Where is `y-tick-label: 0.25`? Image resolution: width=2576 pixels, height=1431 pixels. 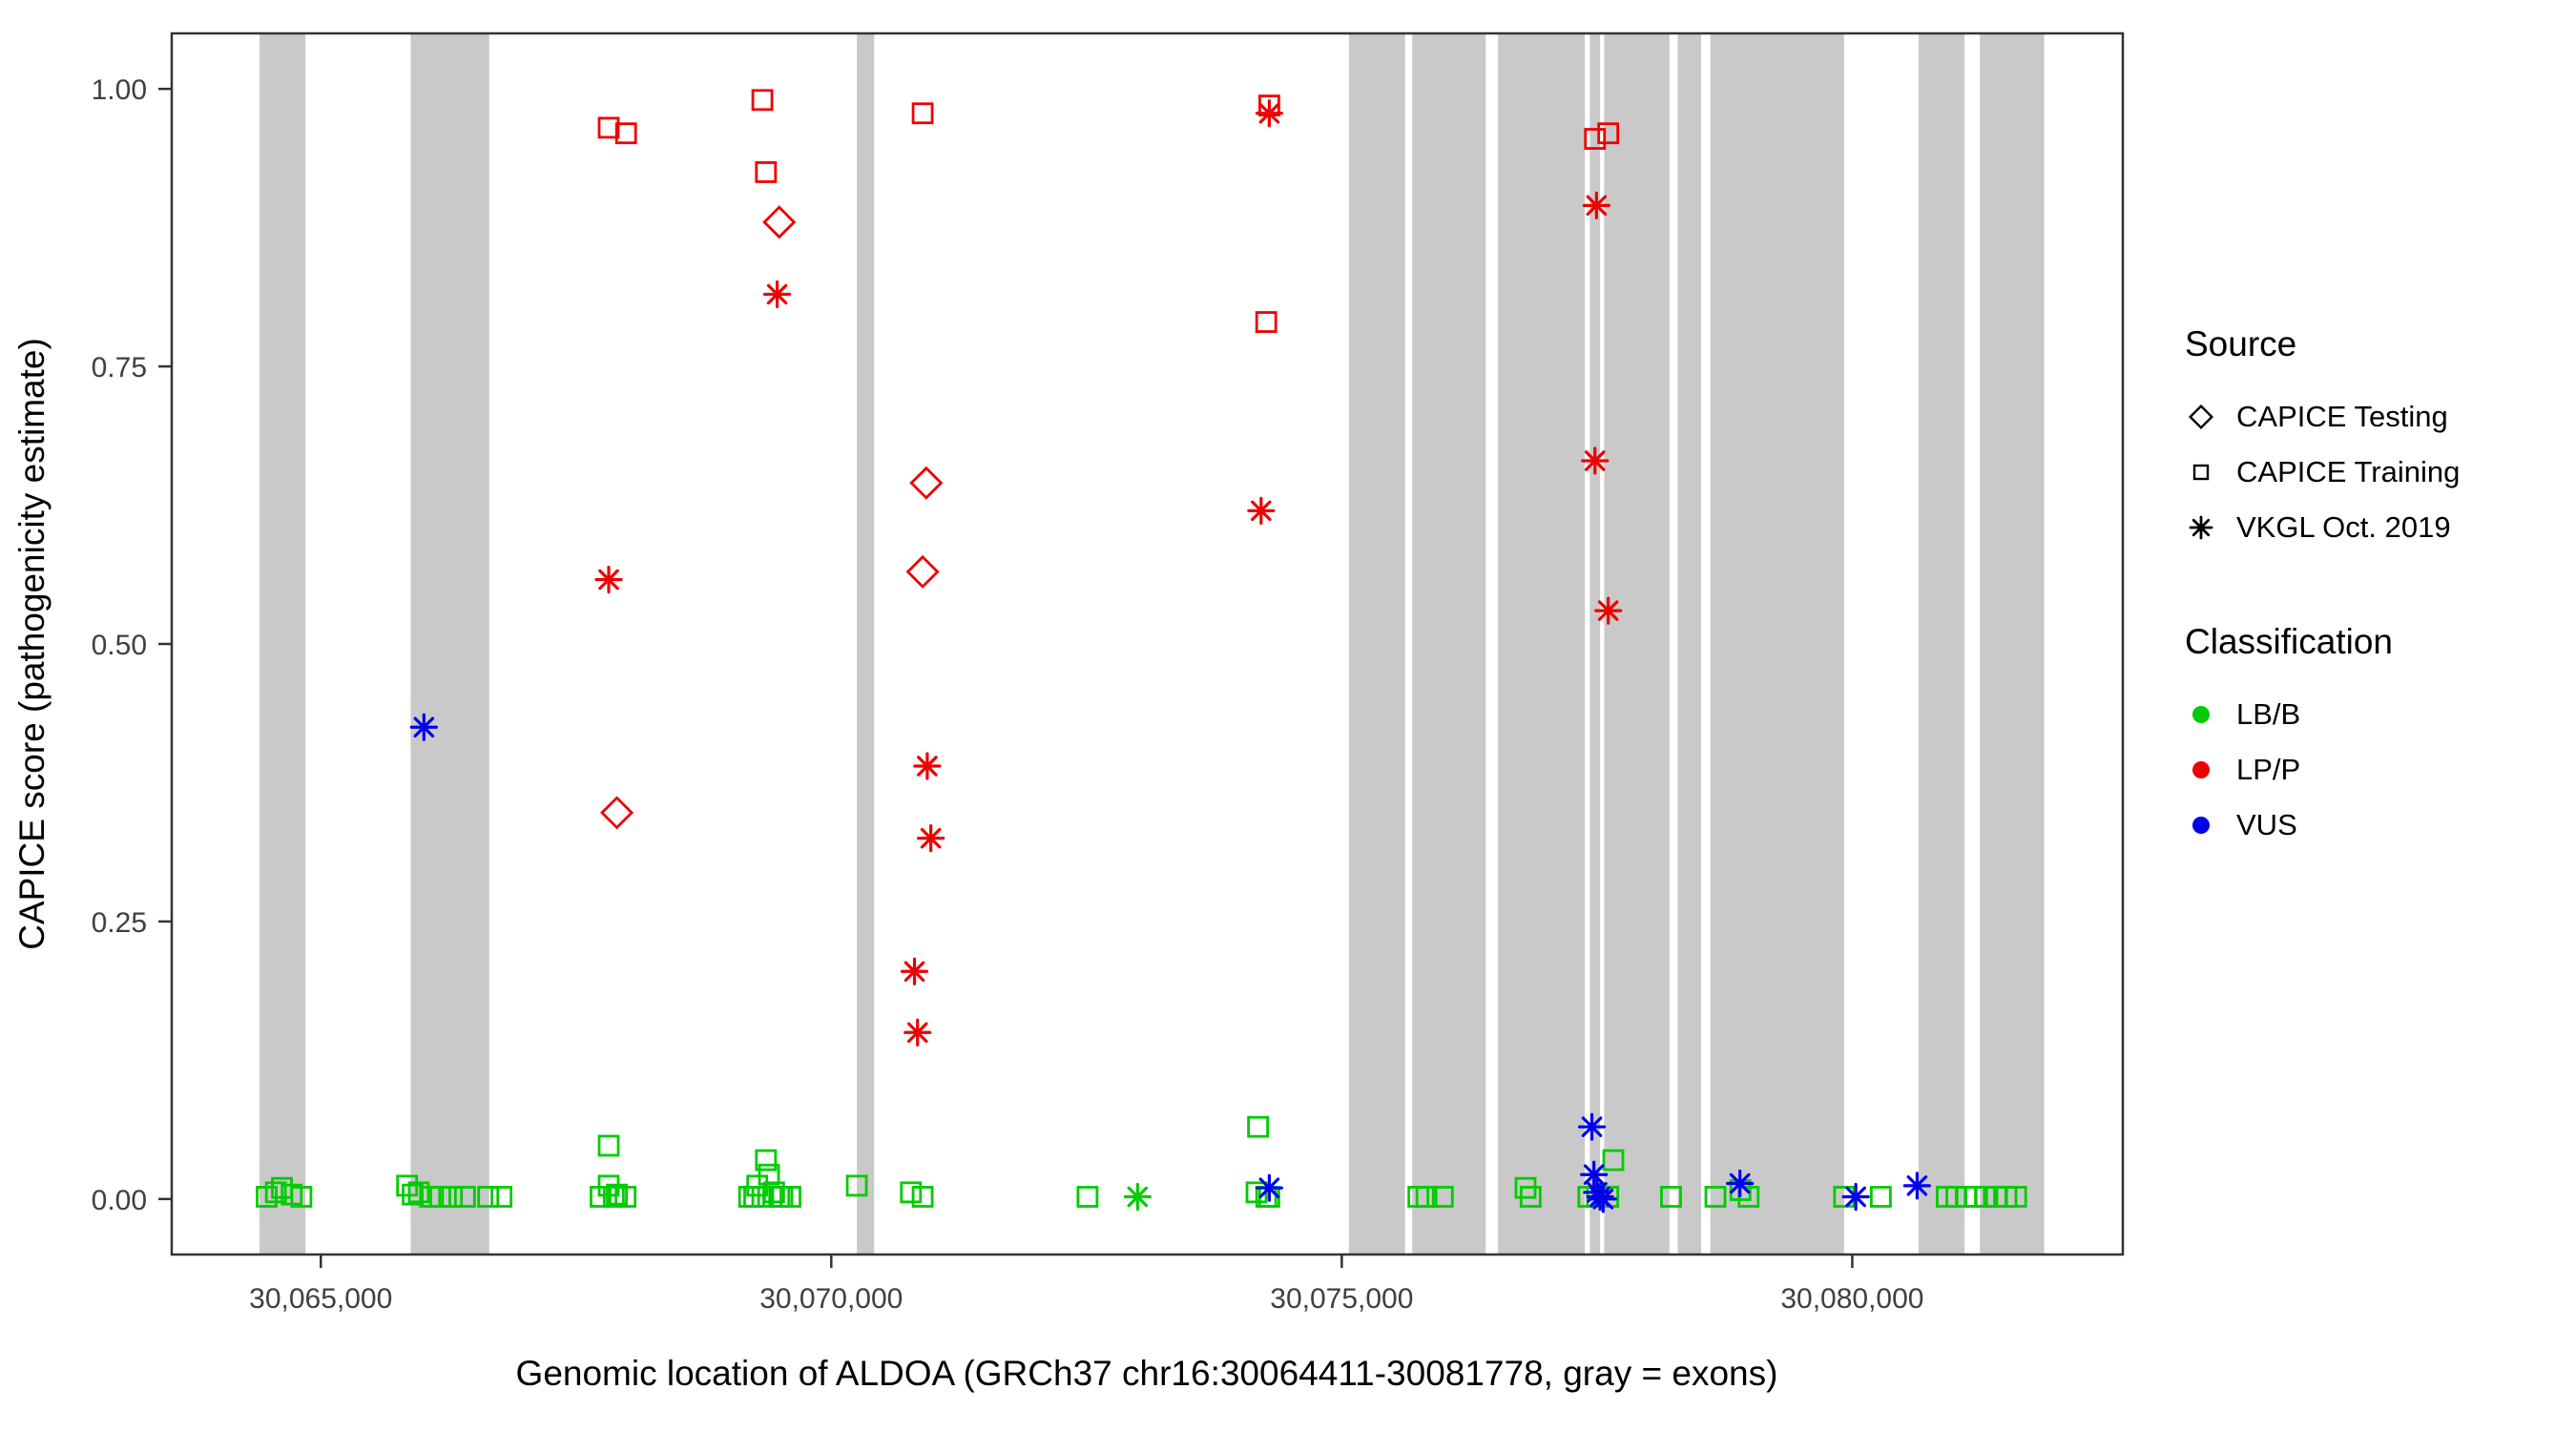
y-tick-label: 0.25 is located at coordinates (119, 923).